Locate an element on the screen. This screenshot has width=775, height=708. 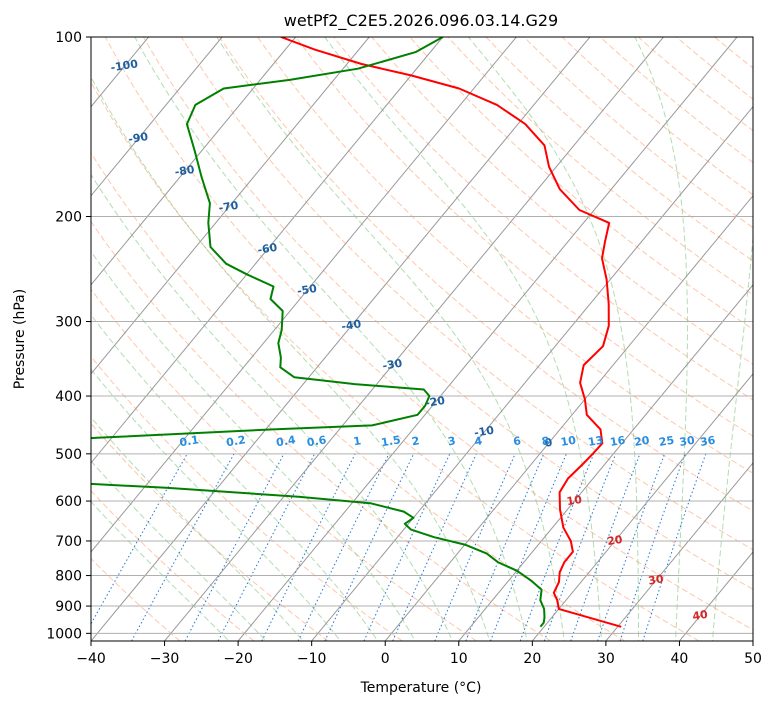
y-tick-label: 200 is located at coordinates (68, 218).